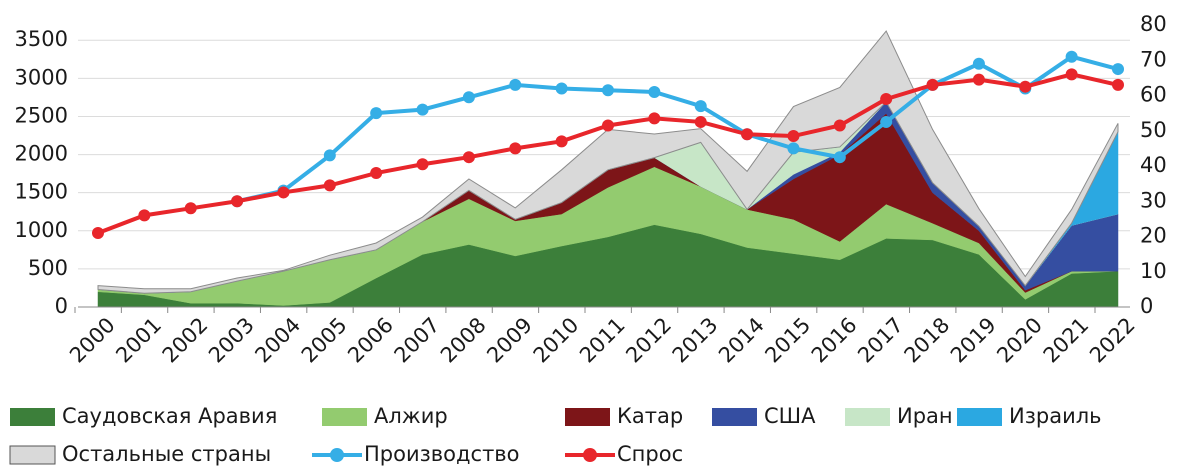  Describe the element at coordinates (973, 340) in the screenshot. I see `x-tick-label: 2019` at that location.